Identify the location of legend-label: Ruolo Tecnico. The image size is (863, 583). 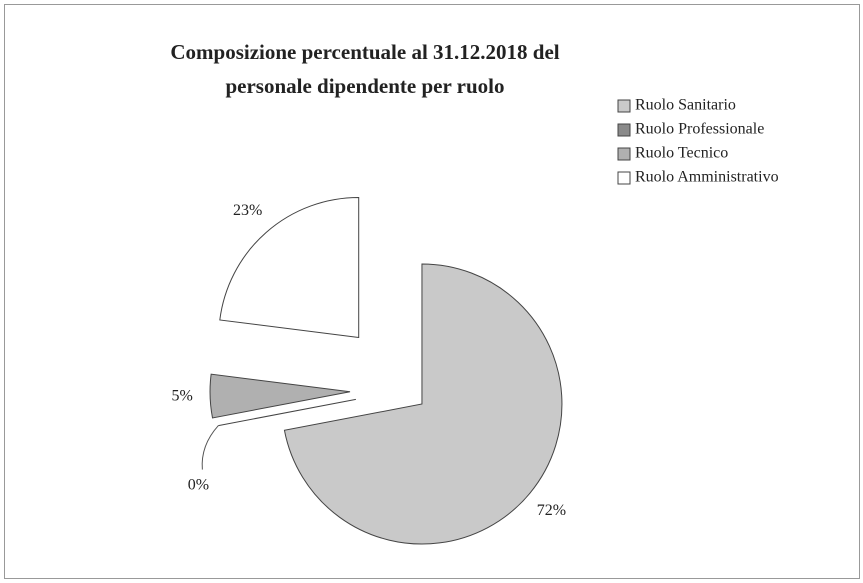
(681, 153).